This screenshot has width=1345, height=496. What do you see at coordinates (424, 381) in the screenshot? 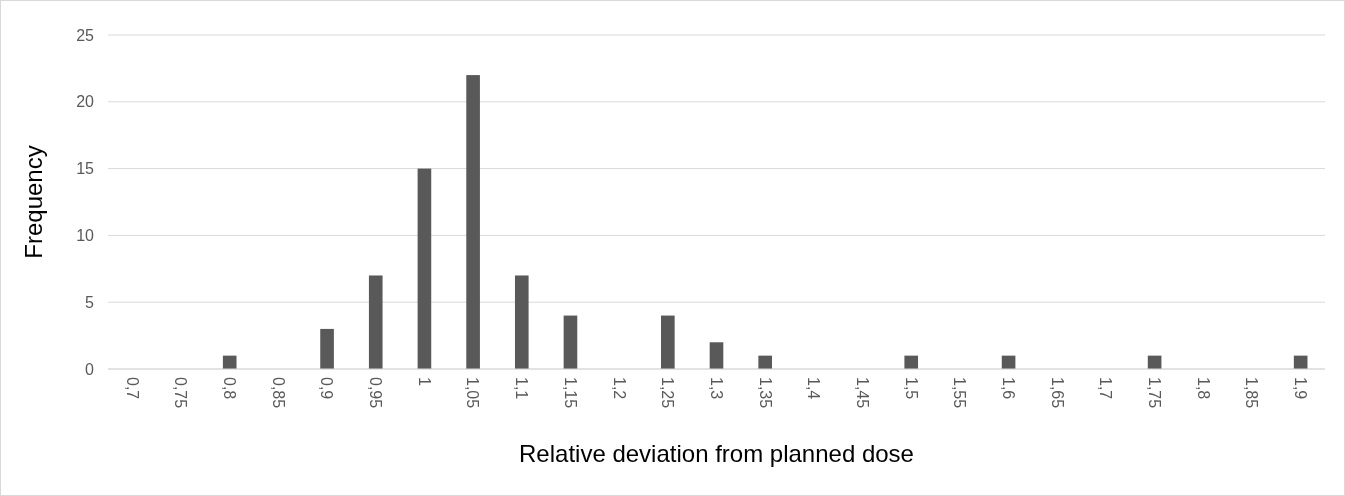
I see `x-tick-label: 1` at bounding box center [424, 381].